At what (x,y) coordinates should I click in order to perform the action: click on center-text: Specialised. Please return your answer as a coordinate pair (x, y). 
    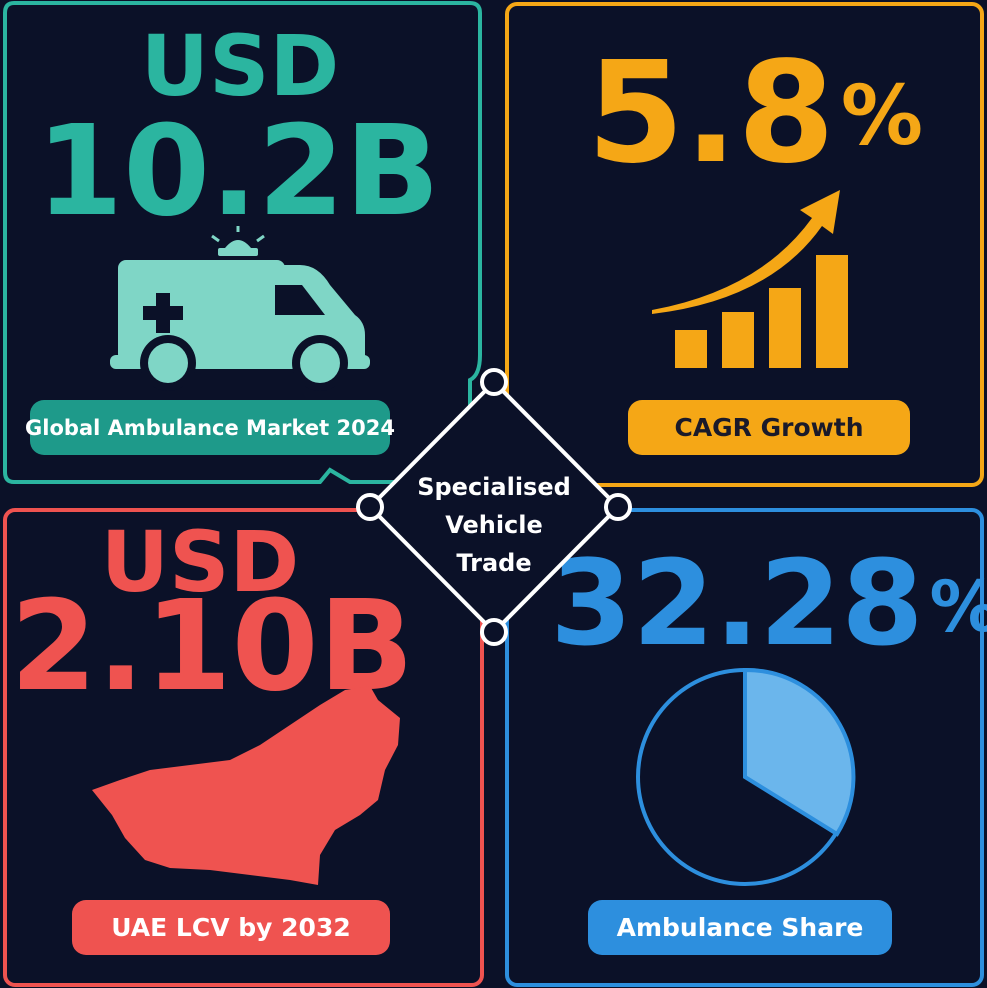
    Looking at the image, I should click on (494, 487).